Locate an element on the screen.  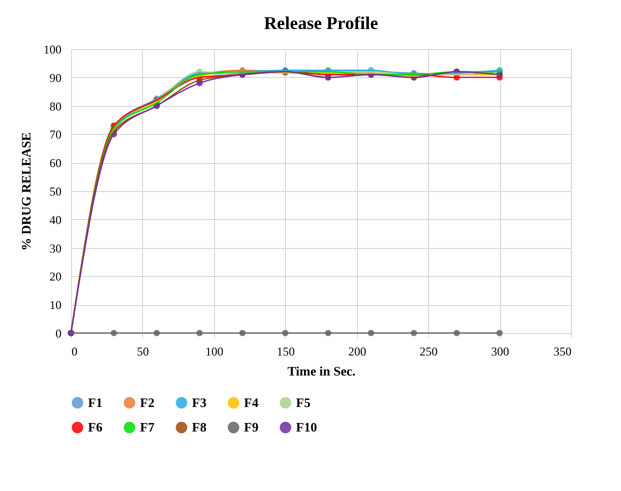
legend-label: F9 is located at coordinates (251, 427).